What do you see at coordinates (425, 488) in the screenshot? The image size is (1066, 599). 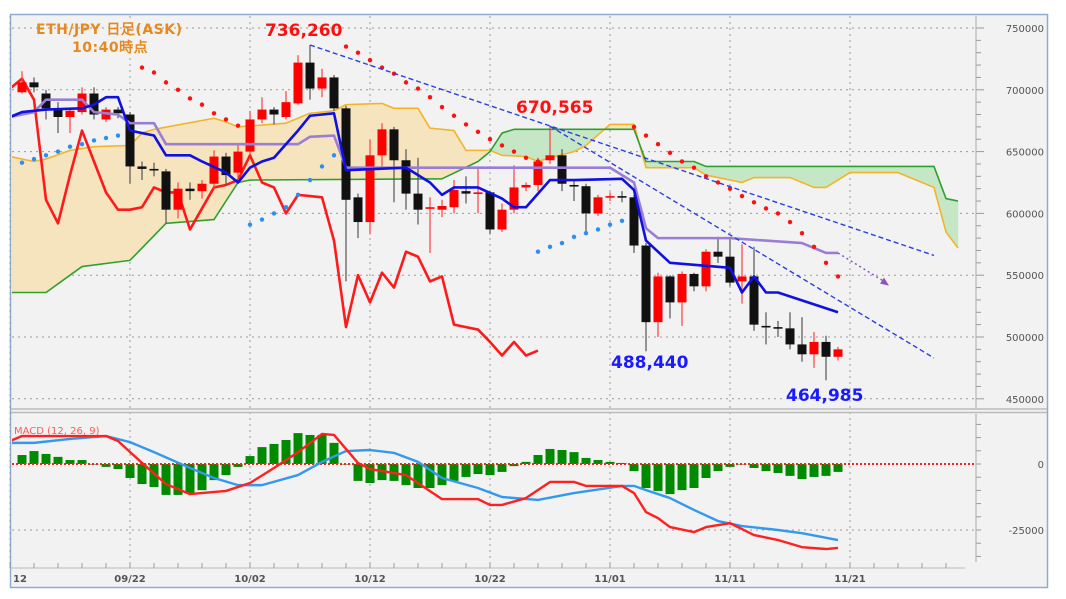 I see `macd-signal-line` at bounding box center [425, 488].